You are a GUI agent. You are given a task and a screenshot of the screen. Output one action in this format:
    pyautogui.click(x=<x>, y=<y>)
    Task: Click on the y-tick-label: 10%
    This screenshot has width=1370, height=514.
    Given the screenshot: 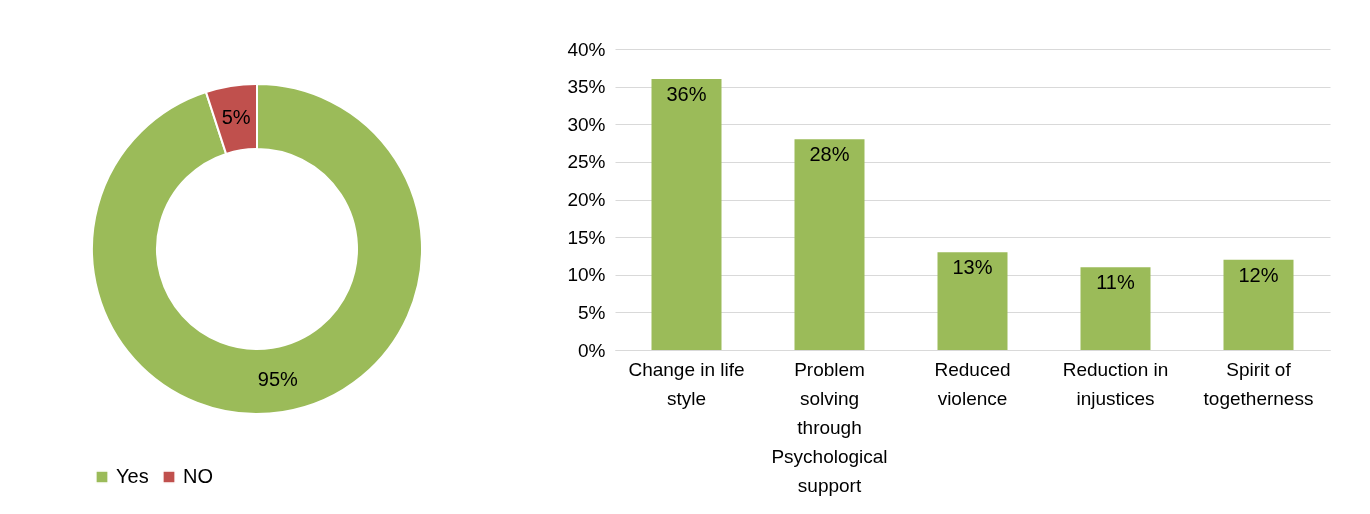 What is the action you would take?
    pyautogui.click(x=586, y=275)
    